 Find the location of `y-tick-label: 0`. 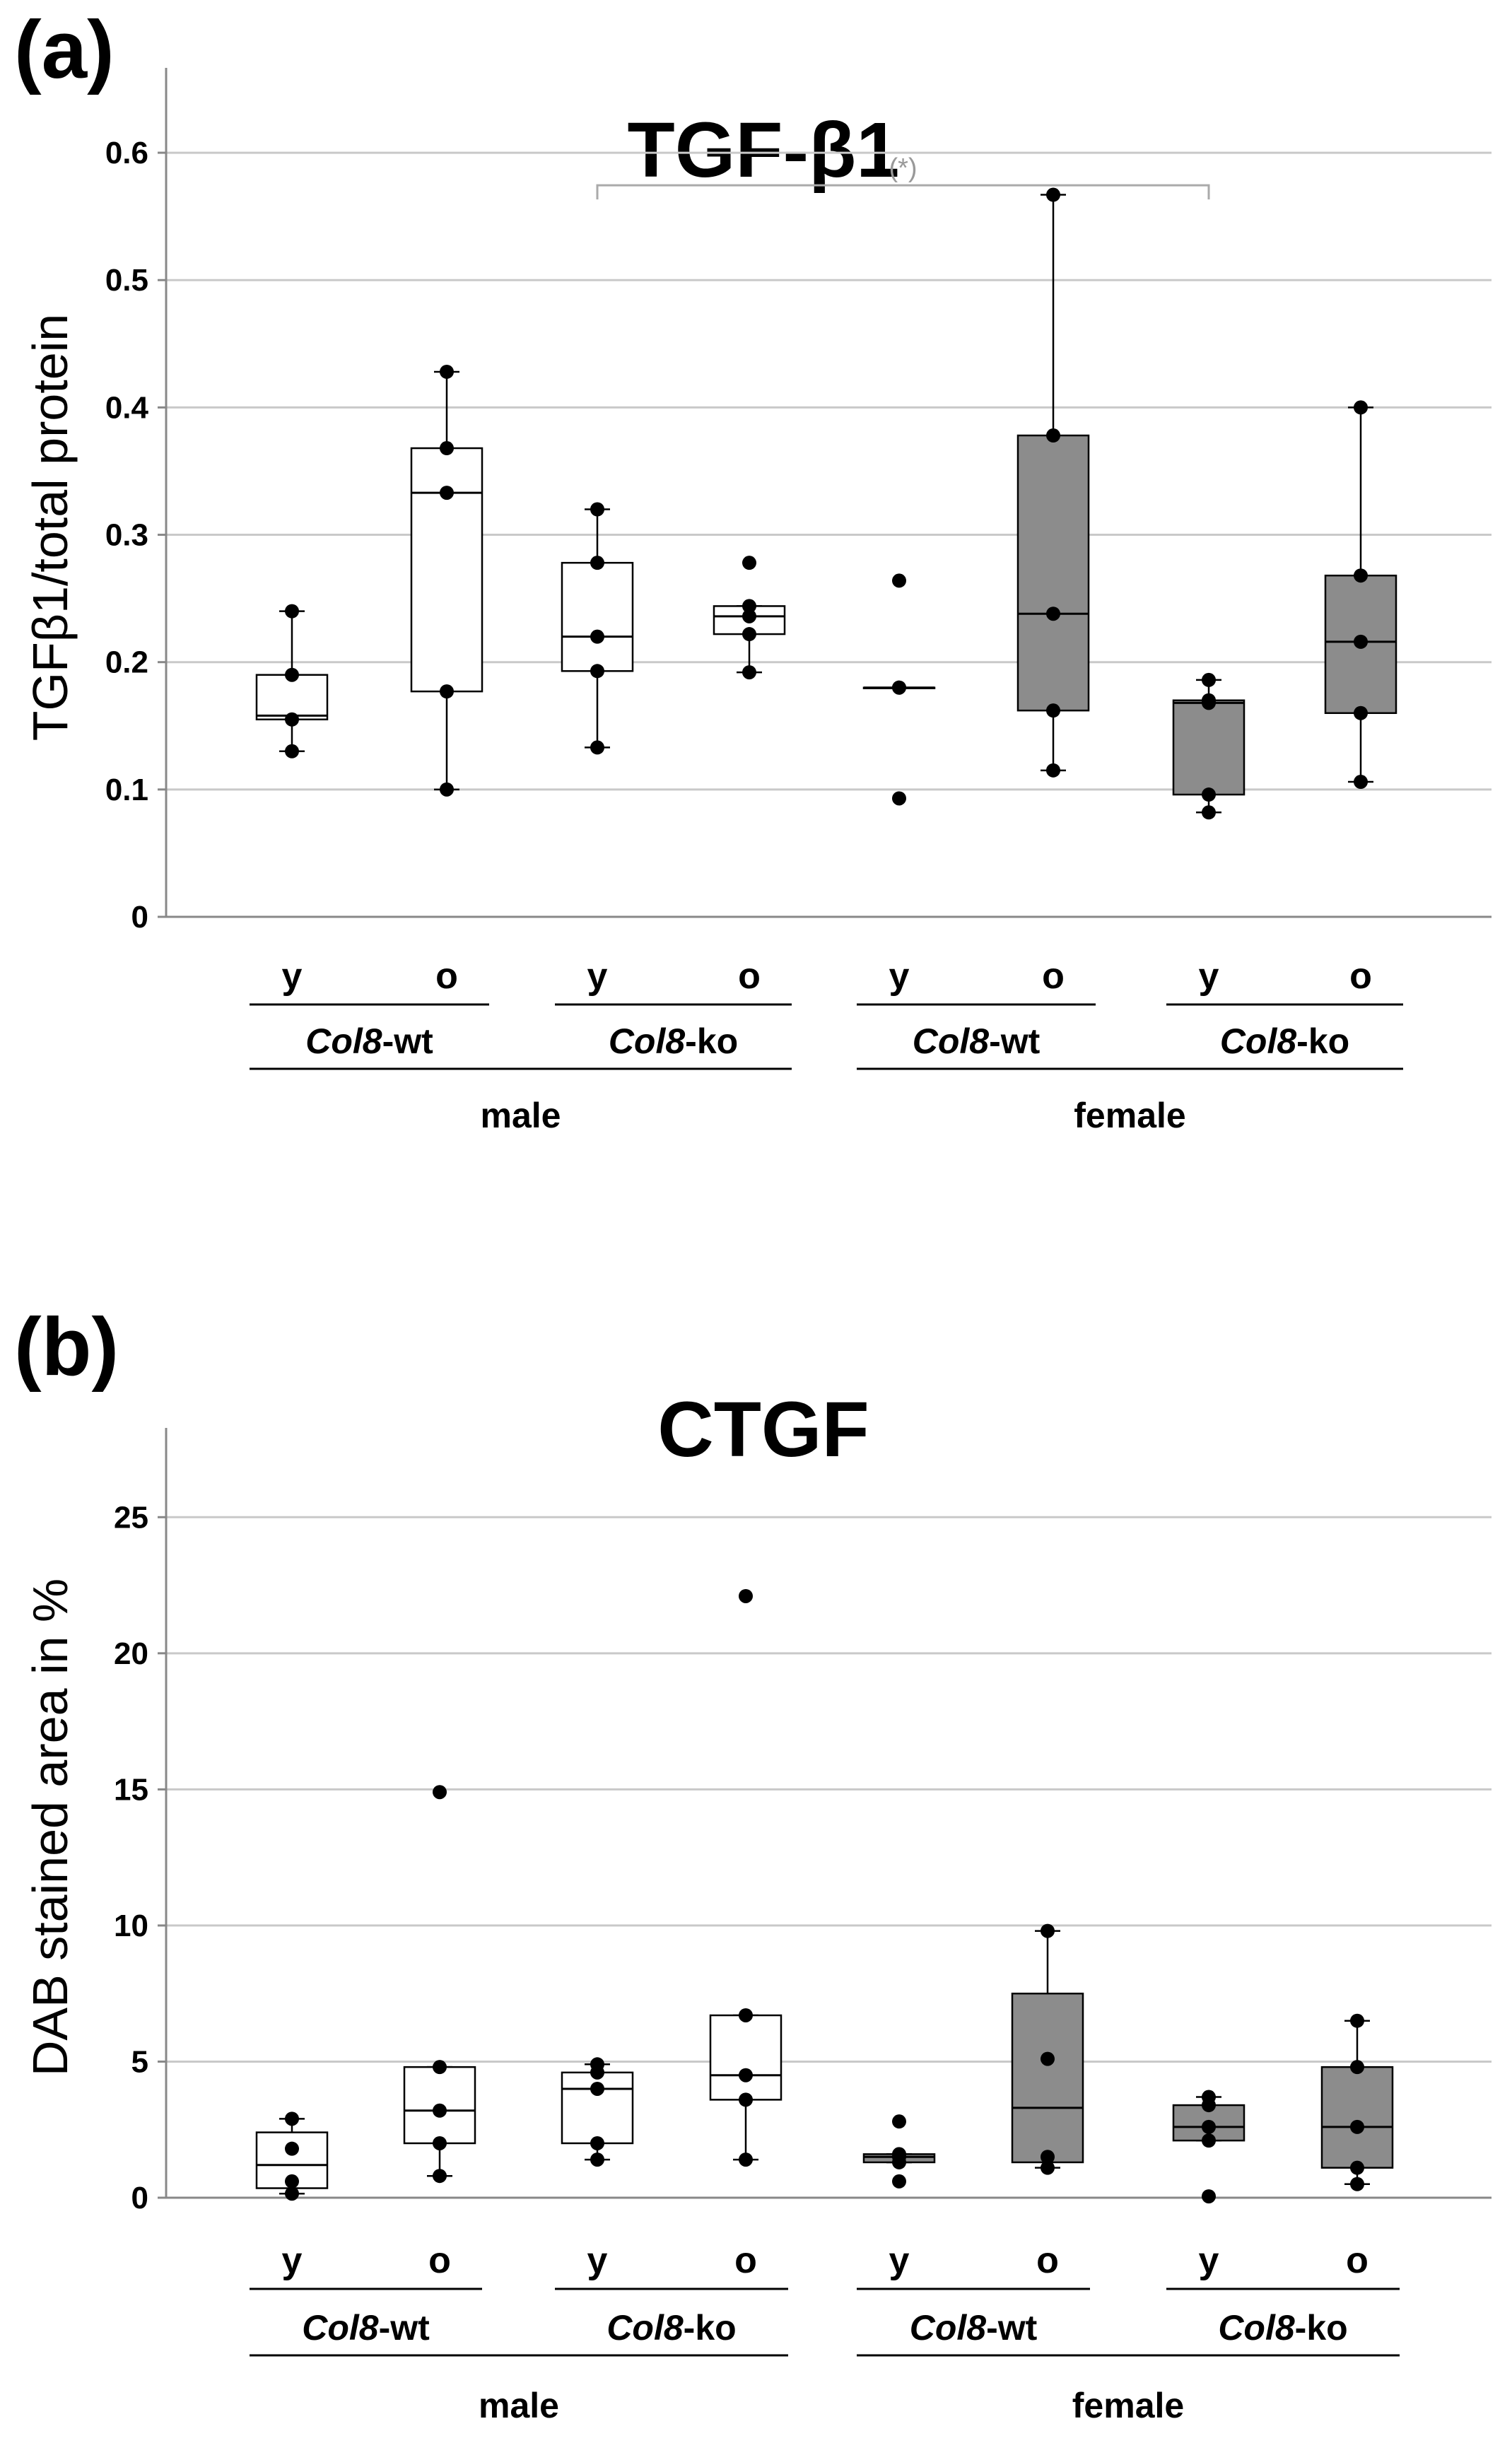

y-tick-label: 0 is located at coordinates (139, 2198).